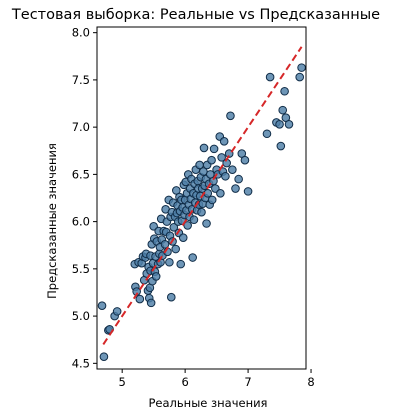 The height and width of the screenshot is (411, 402). I want to click on y-tick-label: 6.0, so click(81, 222).